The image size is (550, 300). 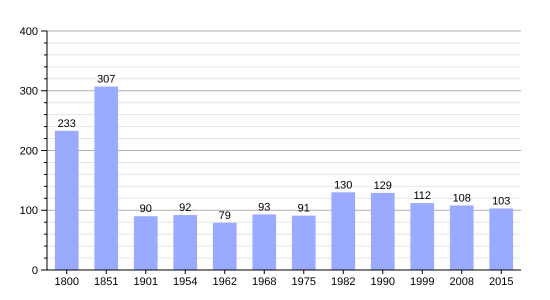 I want to click on x-tick-label: 1990, so click(x=382, y=282).